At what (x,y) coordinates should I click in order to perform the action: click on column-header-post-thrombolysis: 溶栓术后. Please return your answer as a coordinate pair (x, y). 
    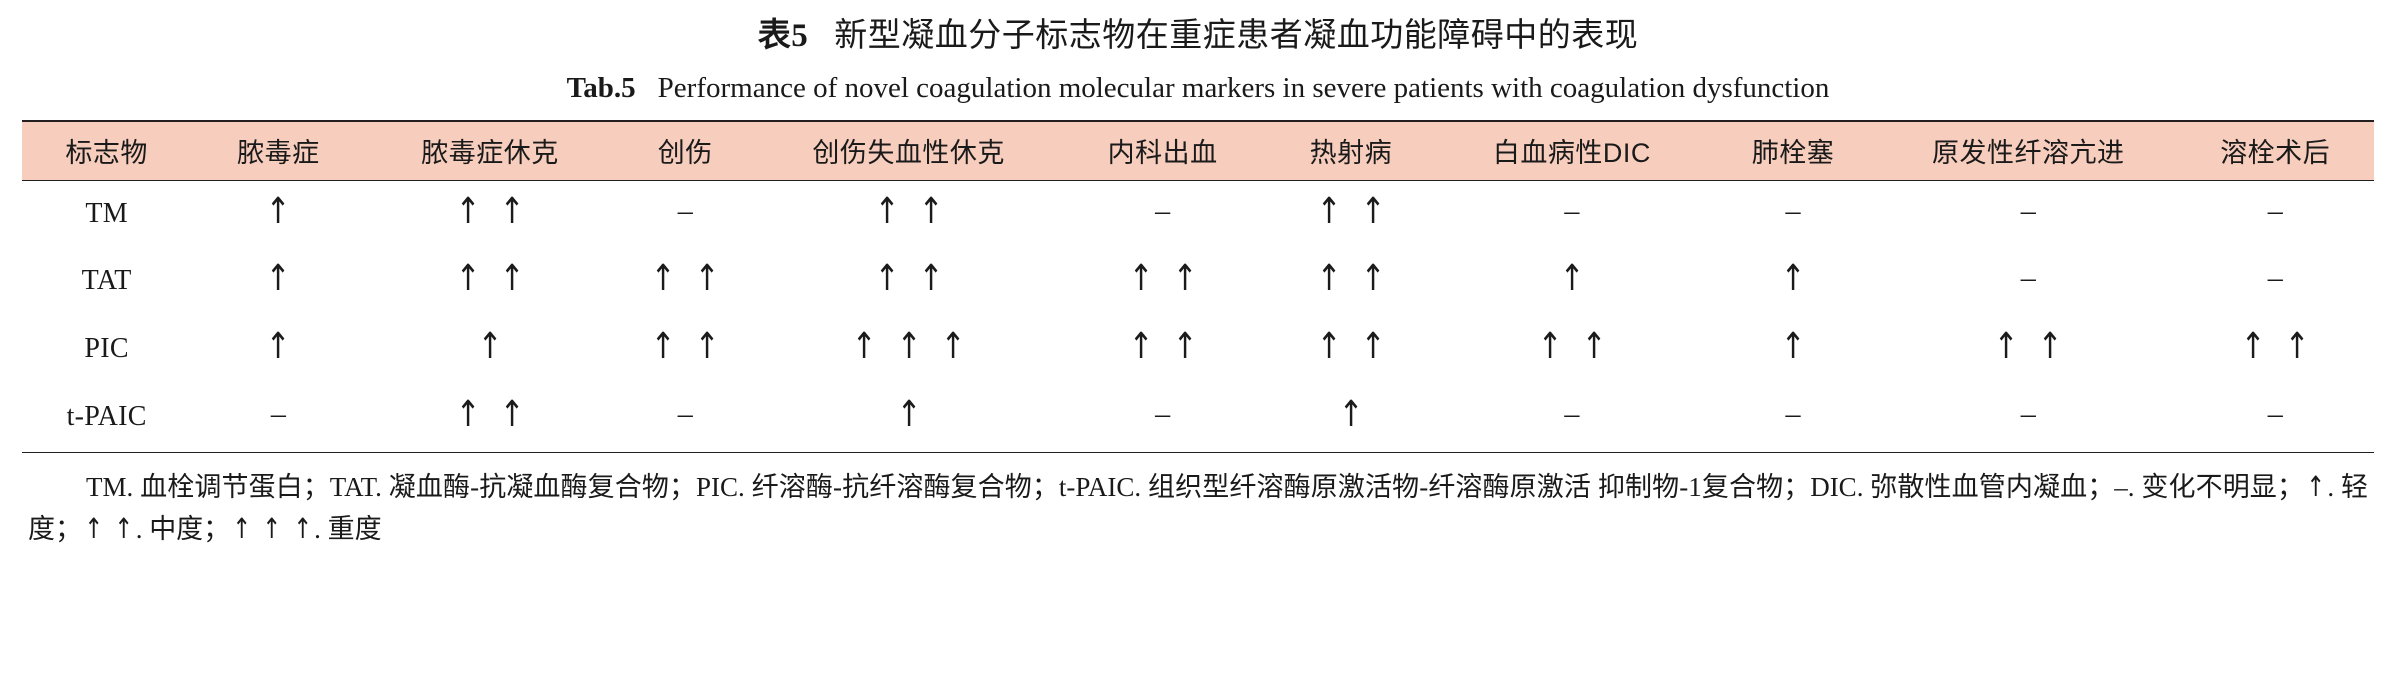
    Looking at the image, I should click on (2275, 150).